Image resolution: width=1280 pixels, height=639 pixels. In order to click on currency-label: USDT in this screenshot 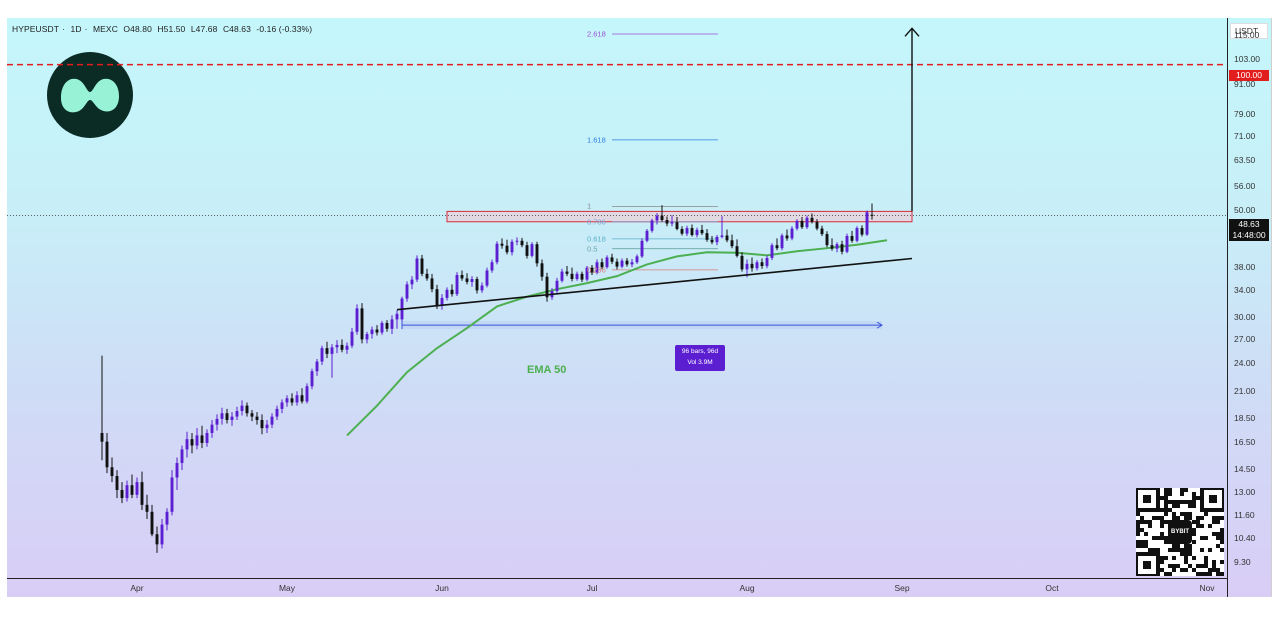, I will do `click(1249, 31)`.